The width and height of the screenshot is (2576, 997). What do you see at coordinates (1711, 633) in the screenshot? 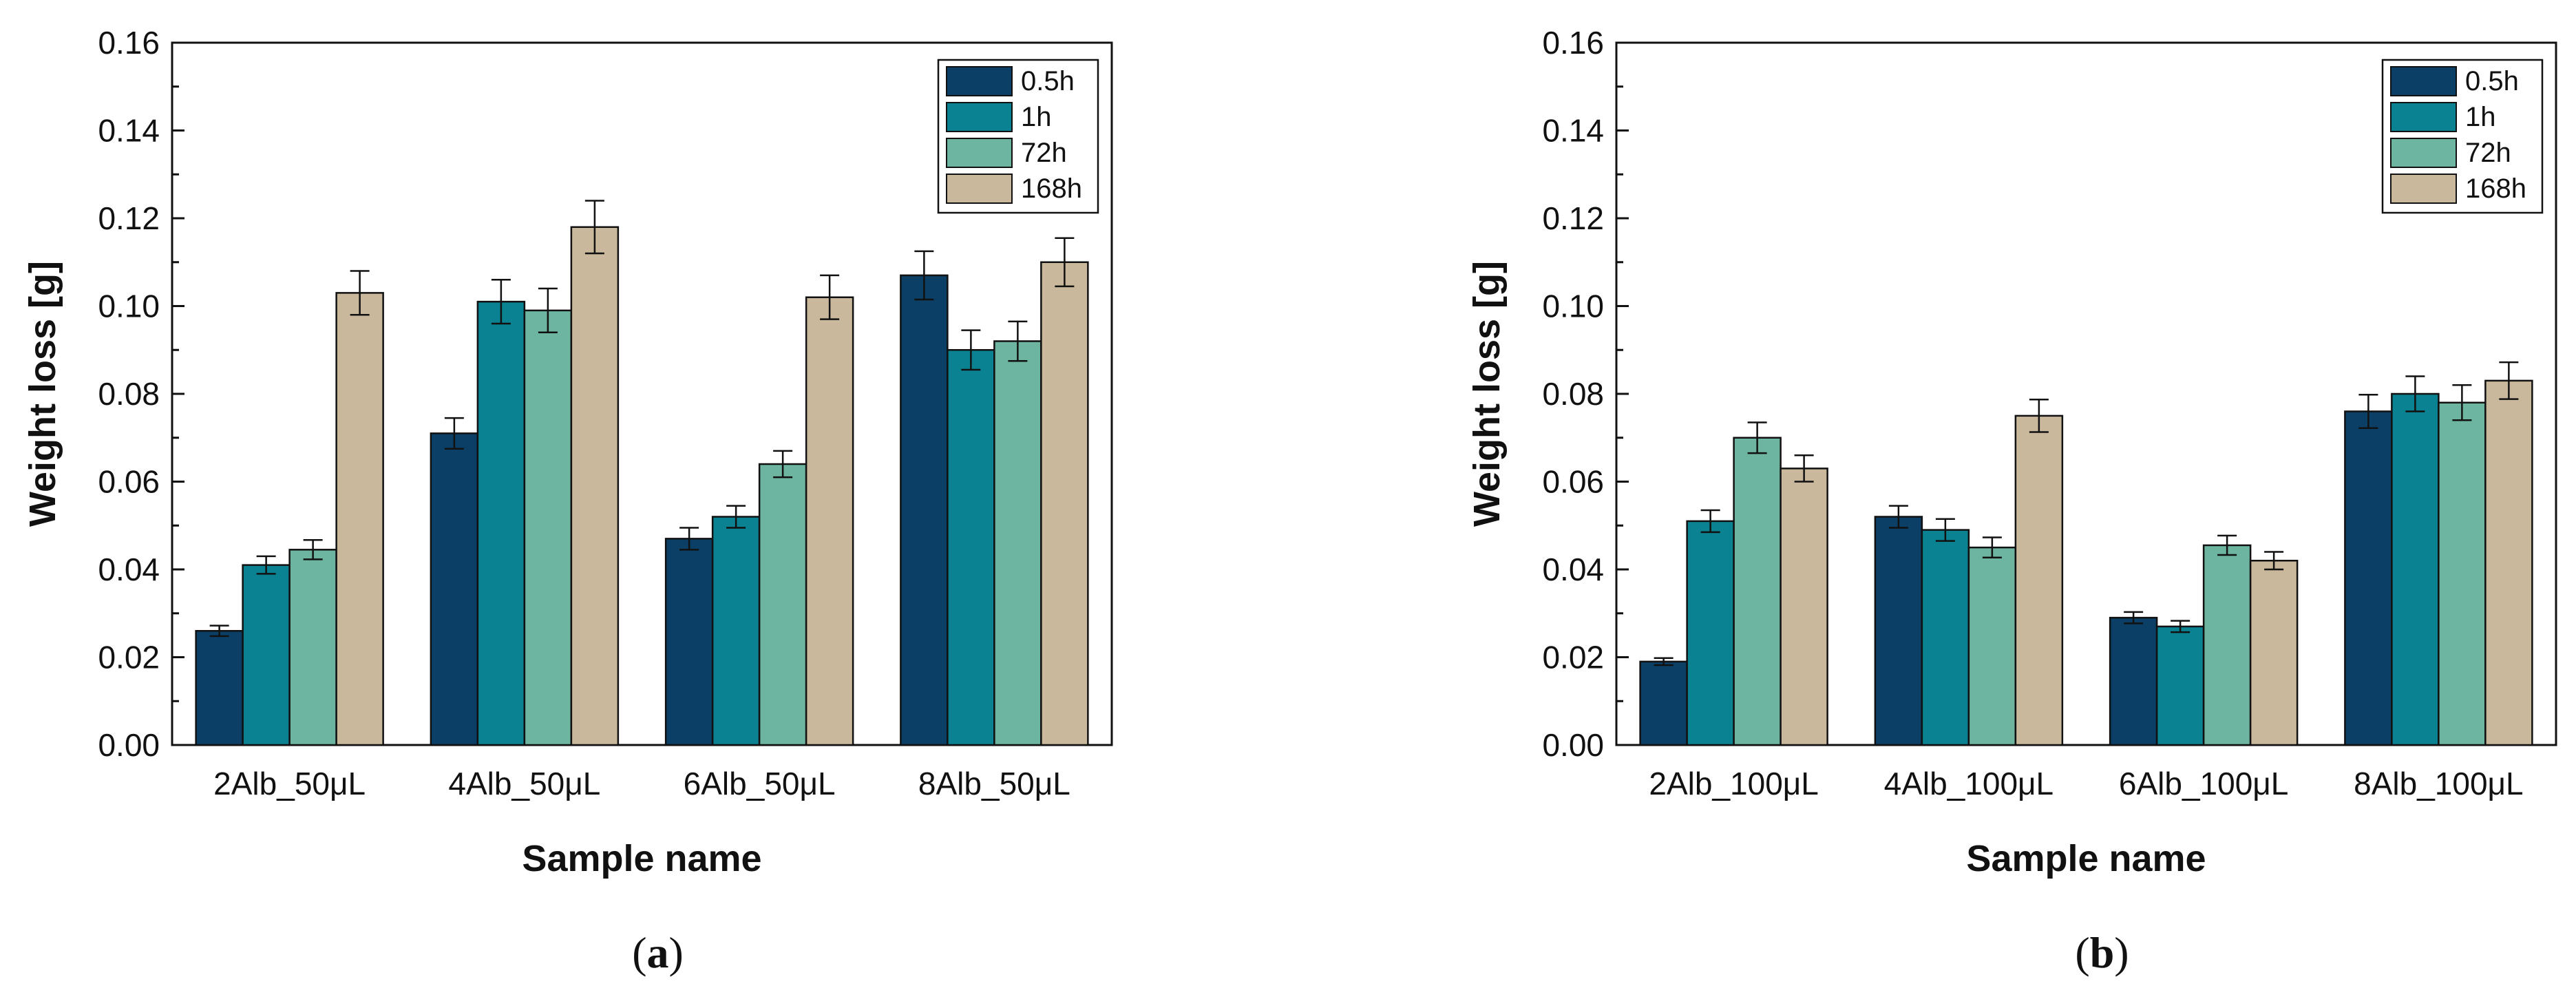
I see `bar-1h-2Alb_100μL` at bounding box center [1711, 633].